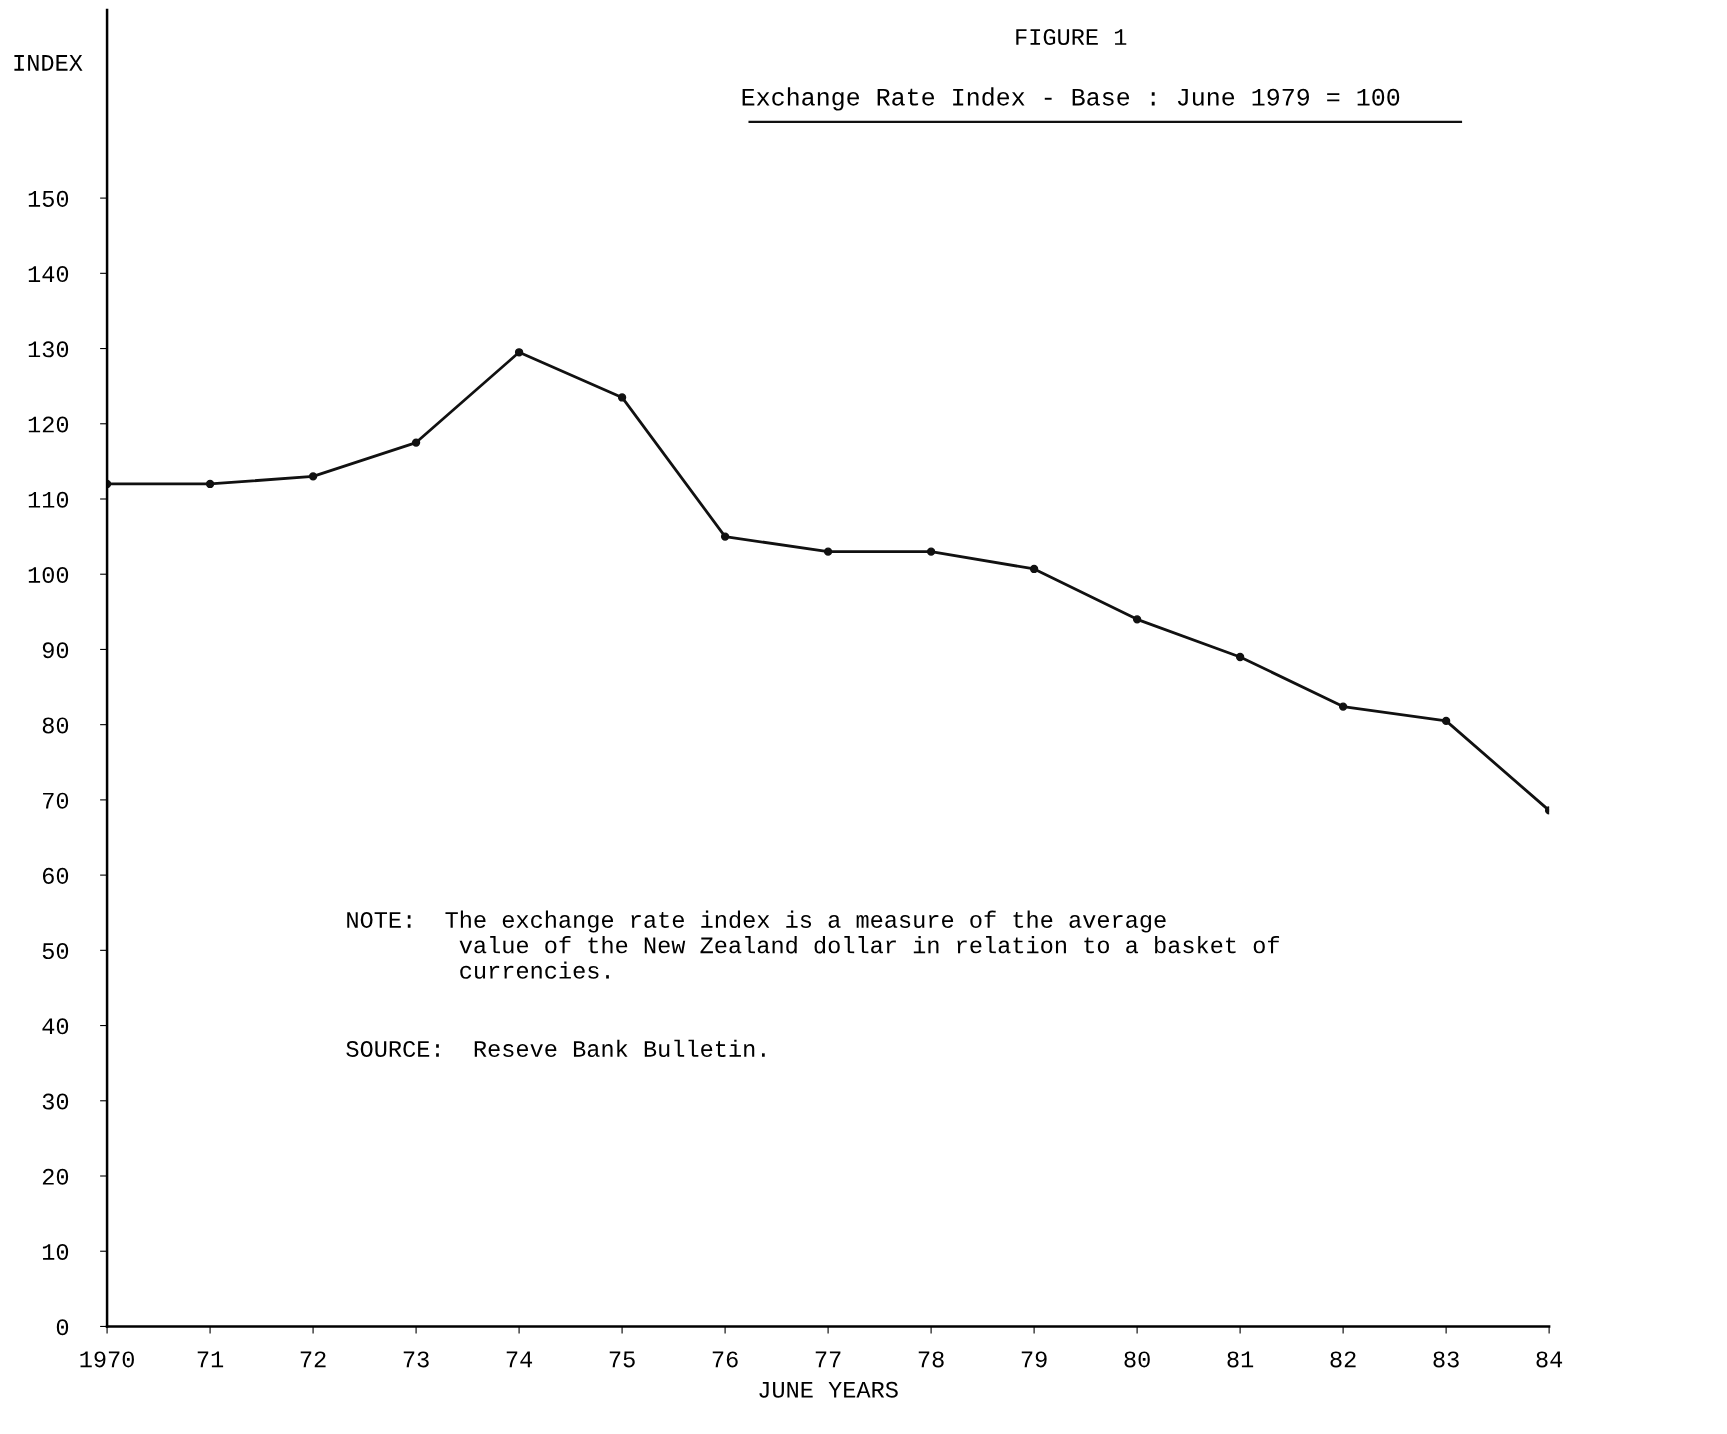 The width and height of the screenshot is (1727, 1434). What do you see at coordinates (55, 650) in the screenshot?
I see `y-tick-label: 90` at bounding box center [55, 650].